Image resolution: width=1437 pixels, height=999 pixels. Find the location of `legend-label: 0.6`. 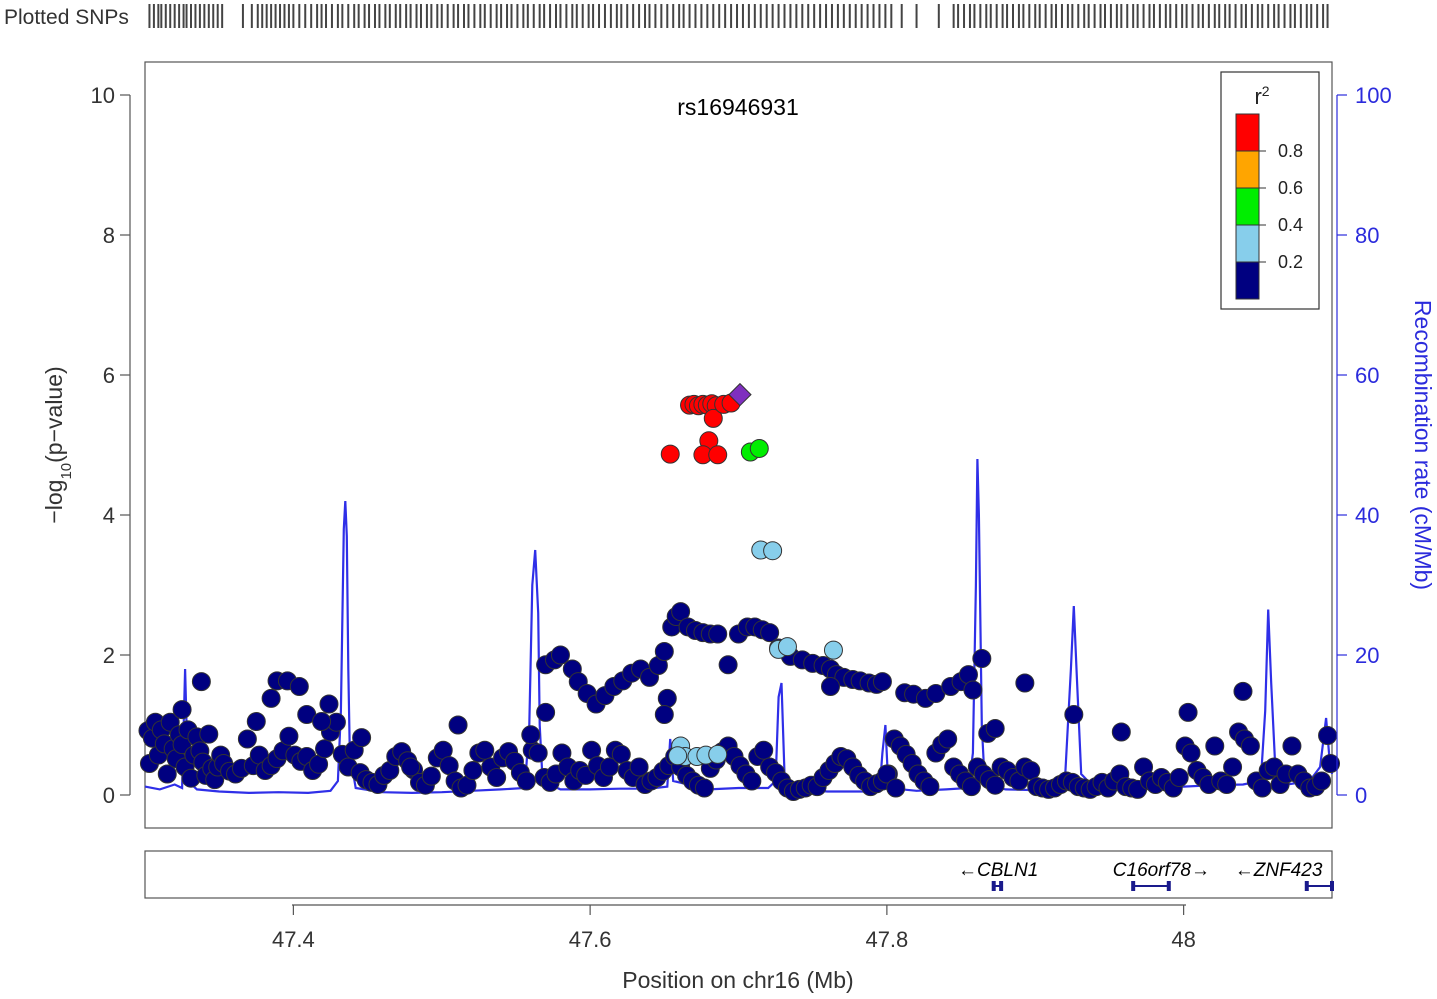

legend-label: 0.6 is located at coordinates (1290, 188).